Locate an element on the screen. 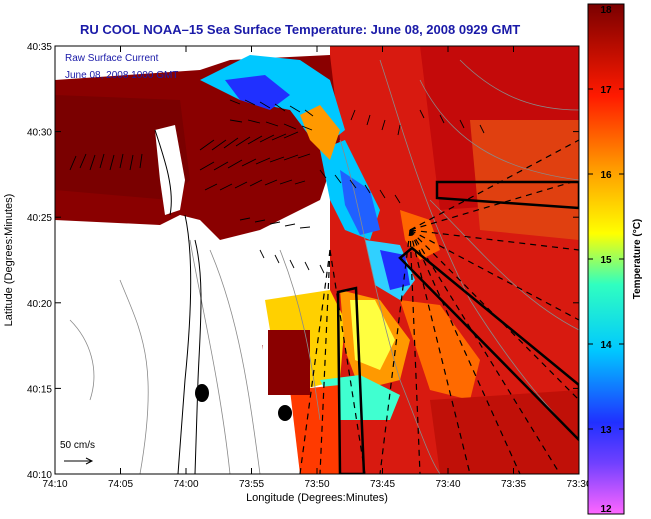 The height and width of the screenshot is (519, 651). colorbar-tick-label: 15 is located at coordinates (606, 260).